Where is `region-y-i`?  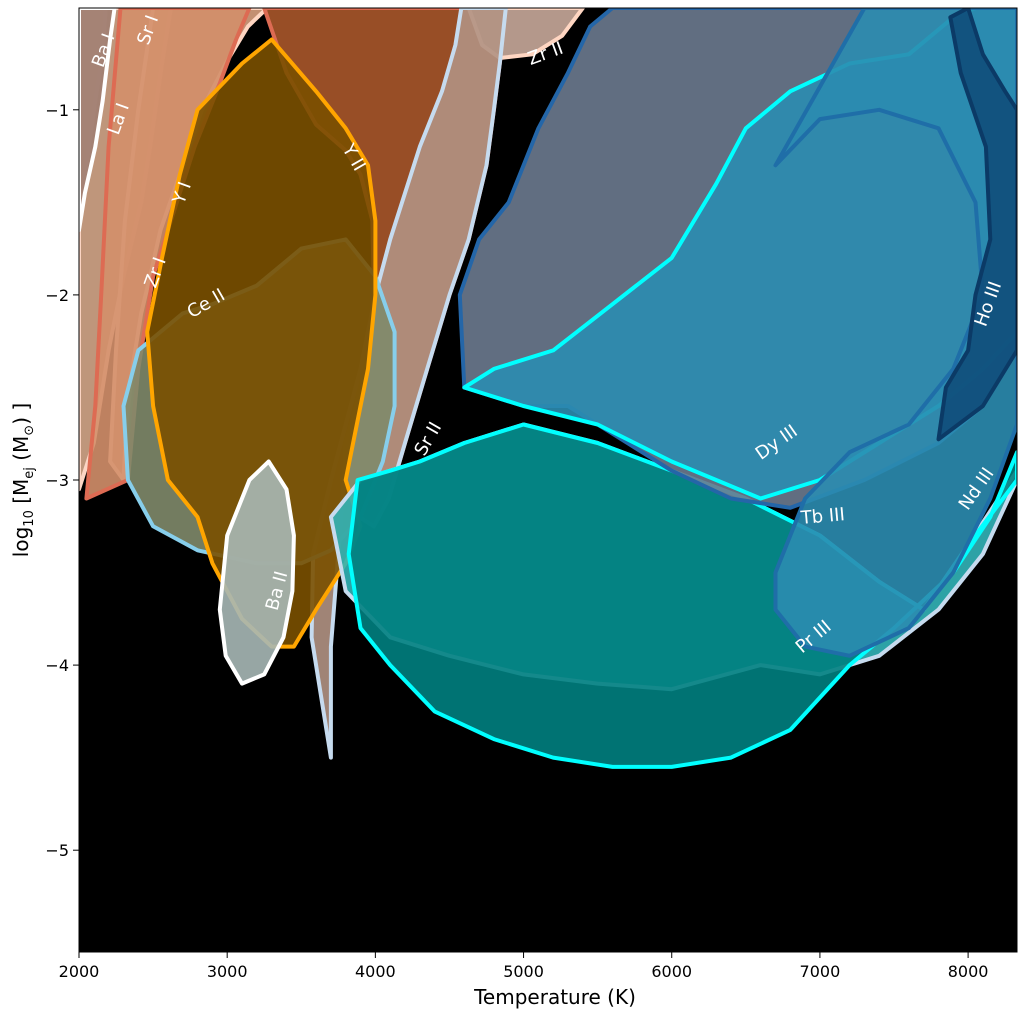
region-y-i is located at coordinates (168, 254).